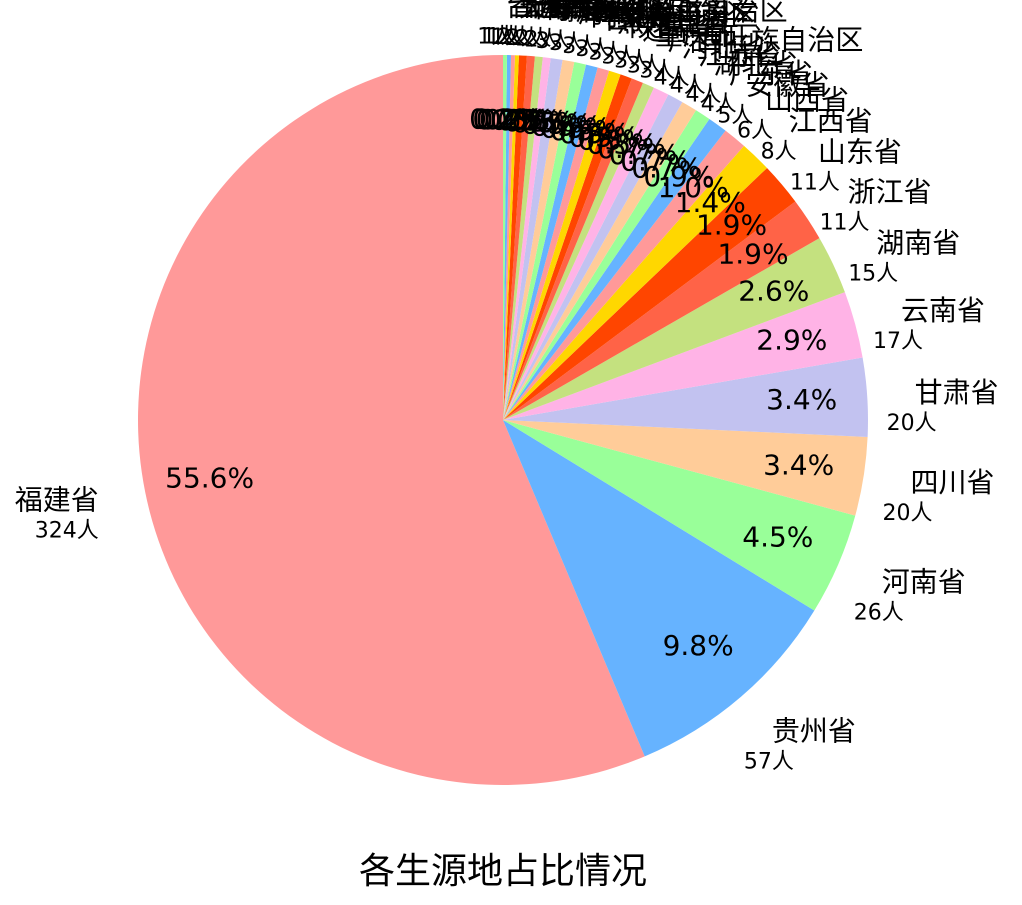 This screenshot has height=905, width=1022. What do you see at coordinates (943, 310) in the screenshot?
I see `category-label: 云南省` at bounding box center [943, 310].